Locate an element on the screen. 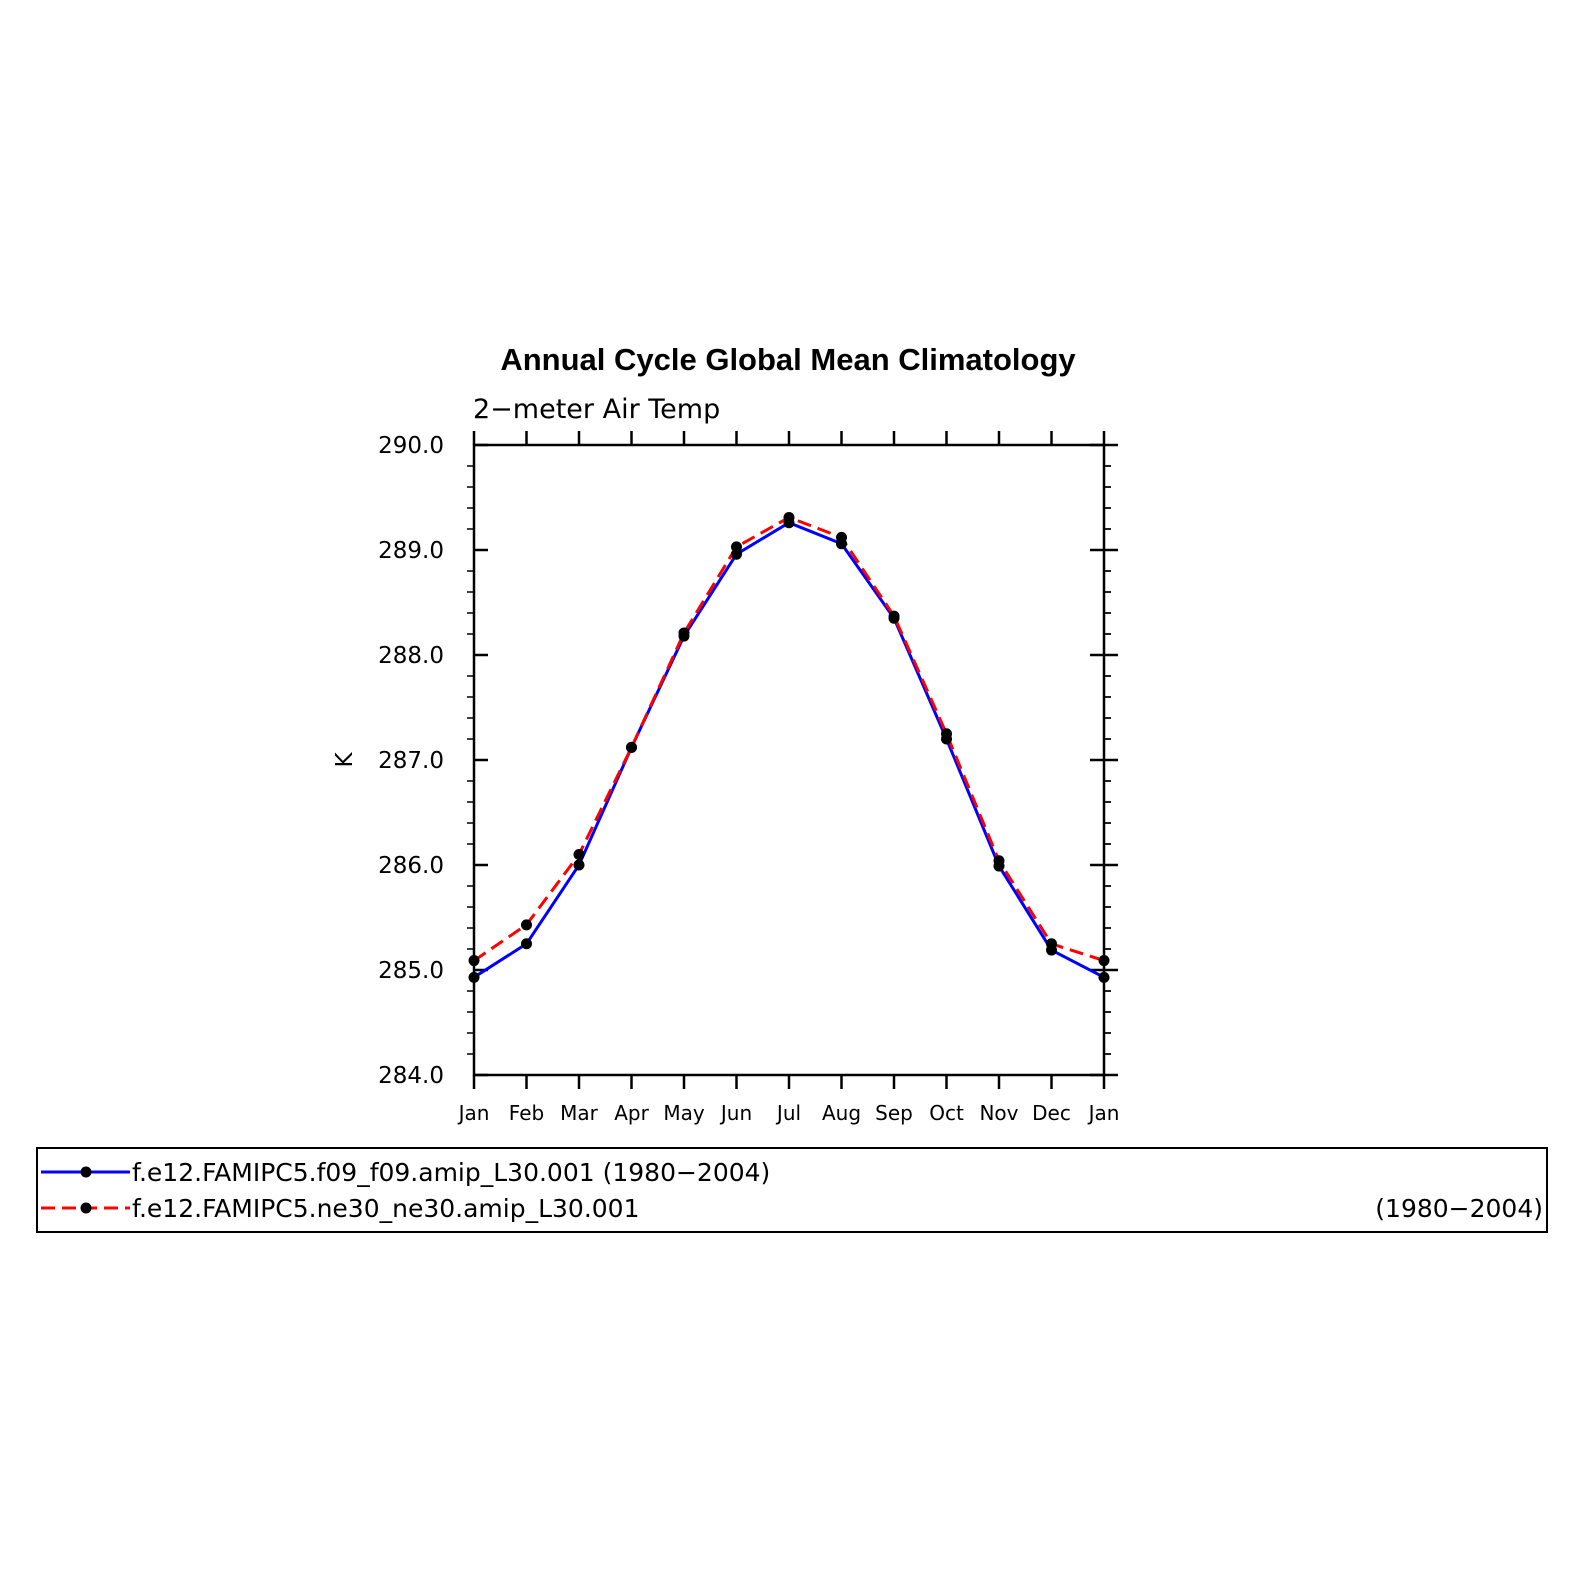  y-axis-label: K is located at coordinates (345, 760).